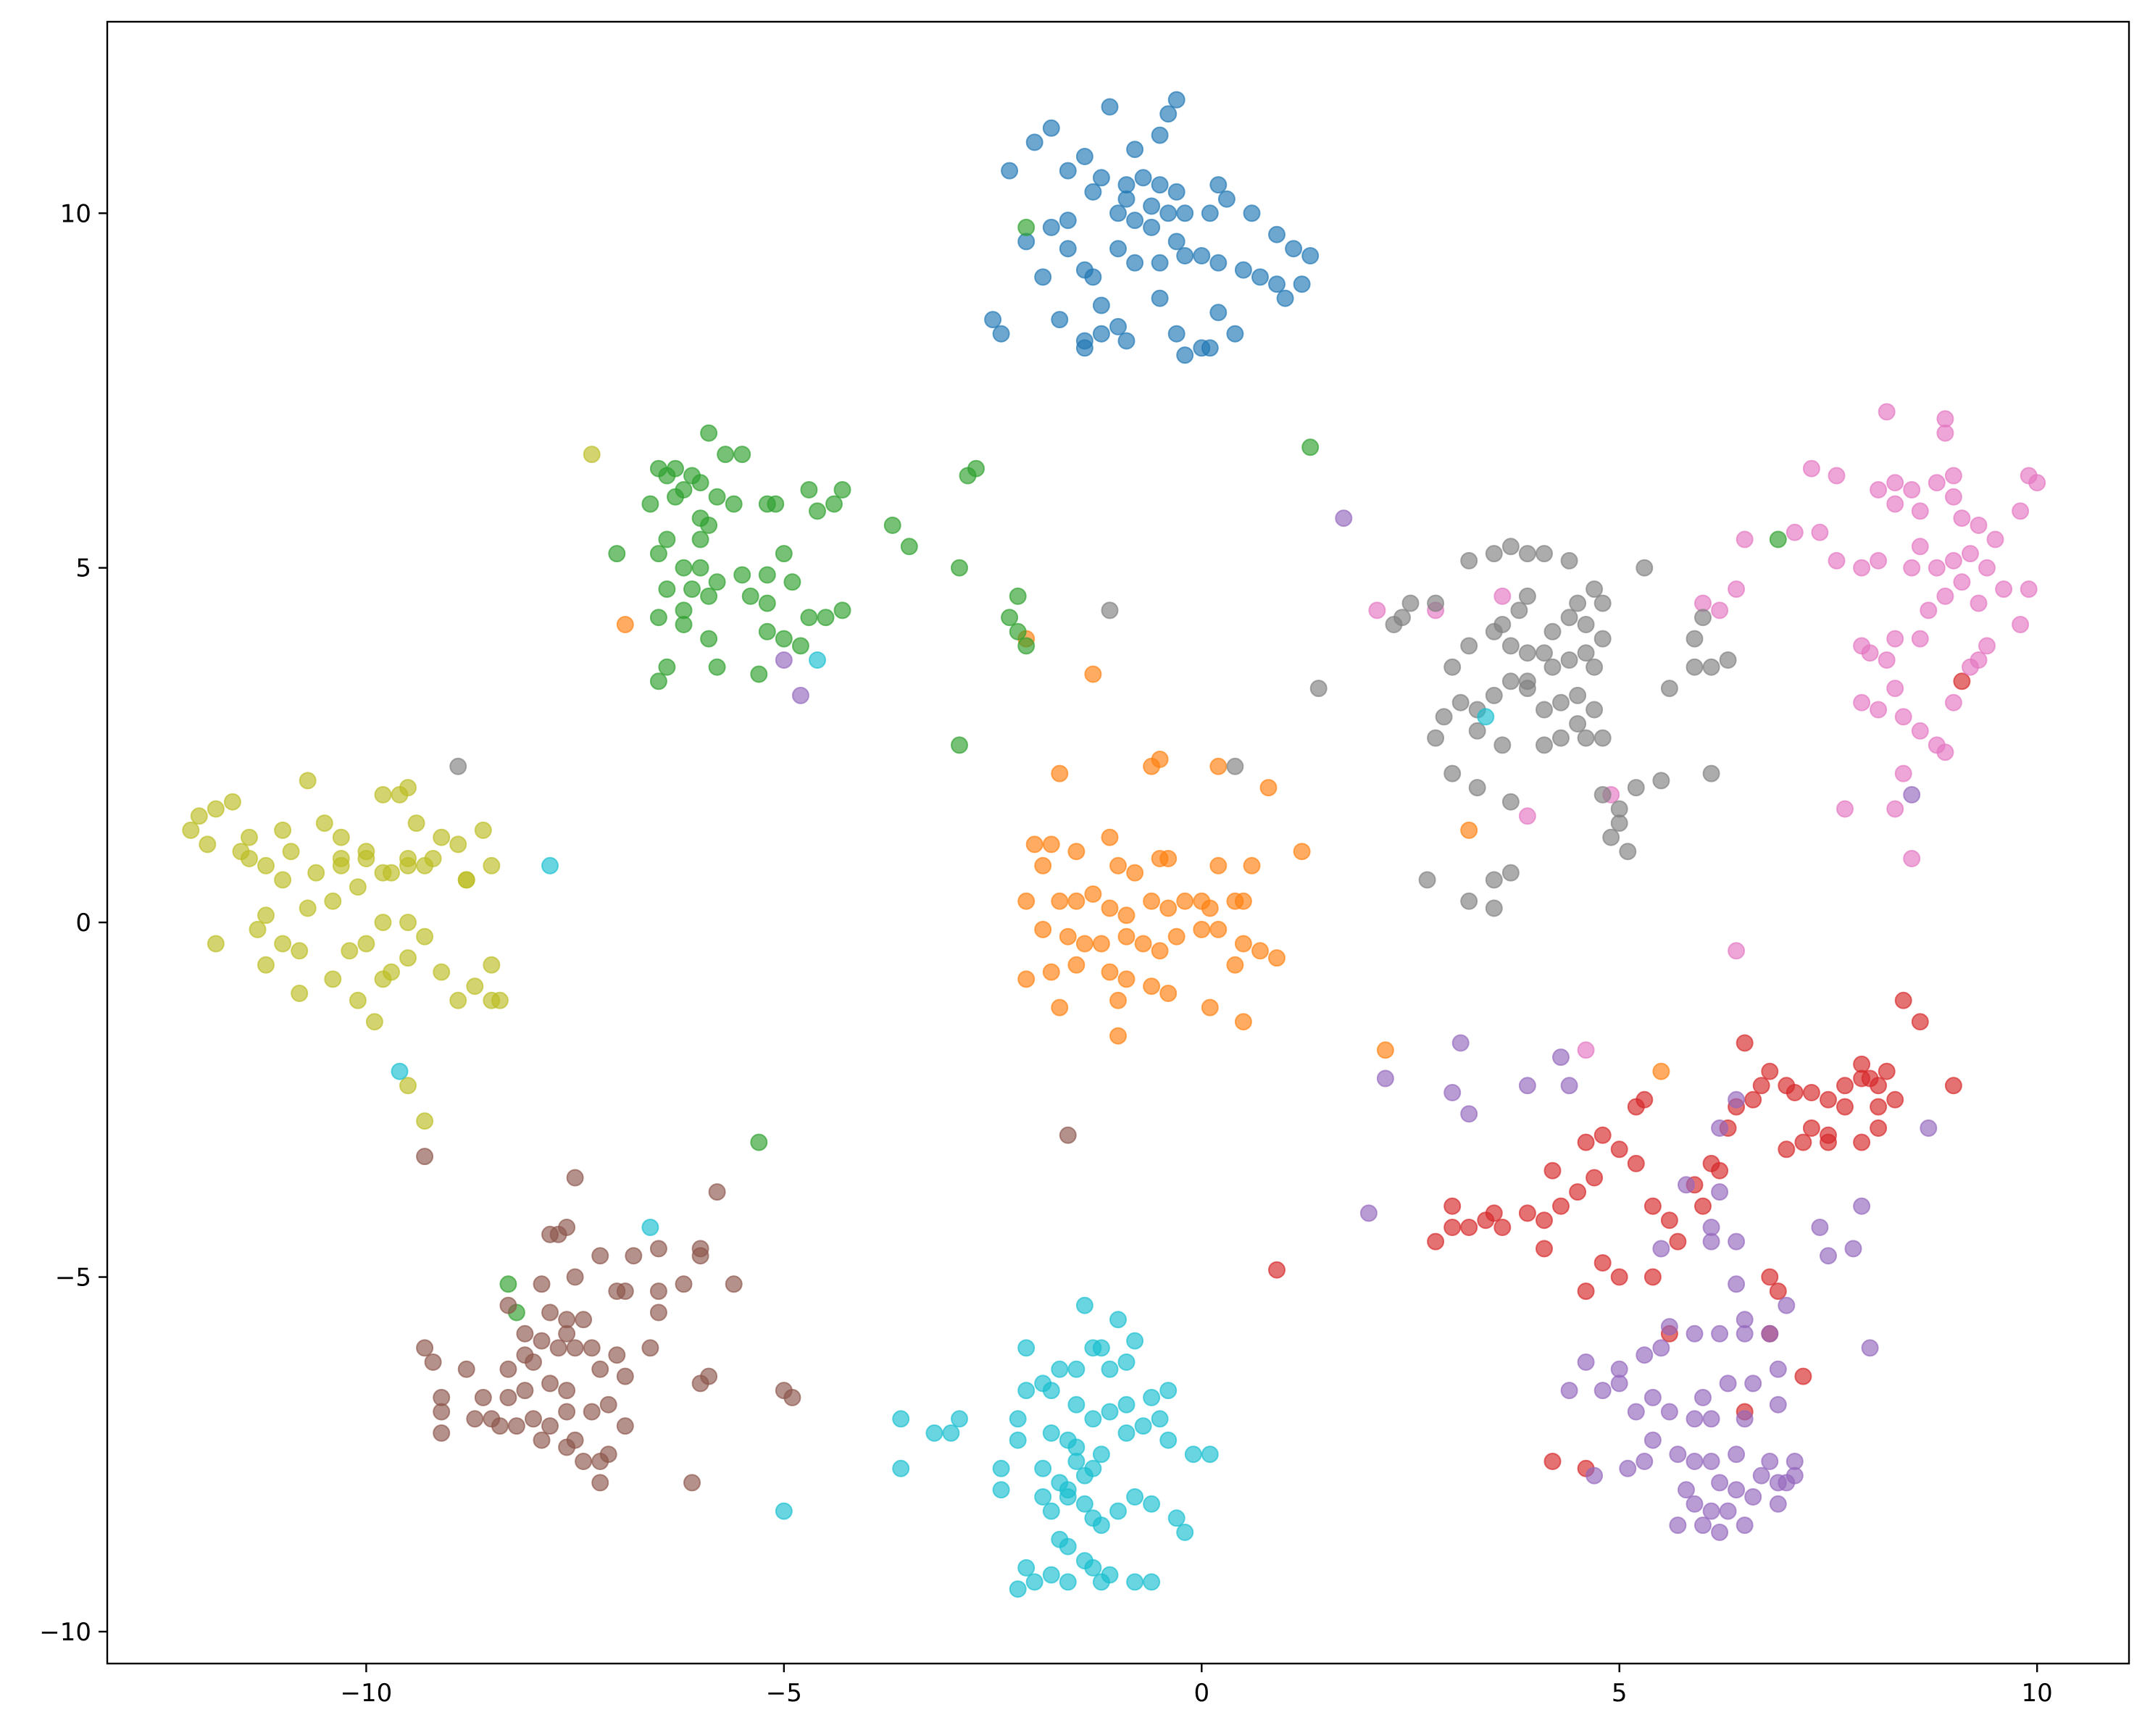 This screenshot has width=2150, height=1736. I want to click on x-tick-label: 0, so click(1201, 1693).